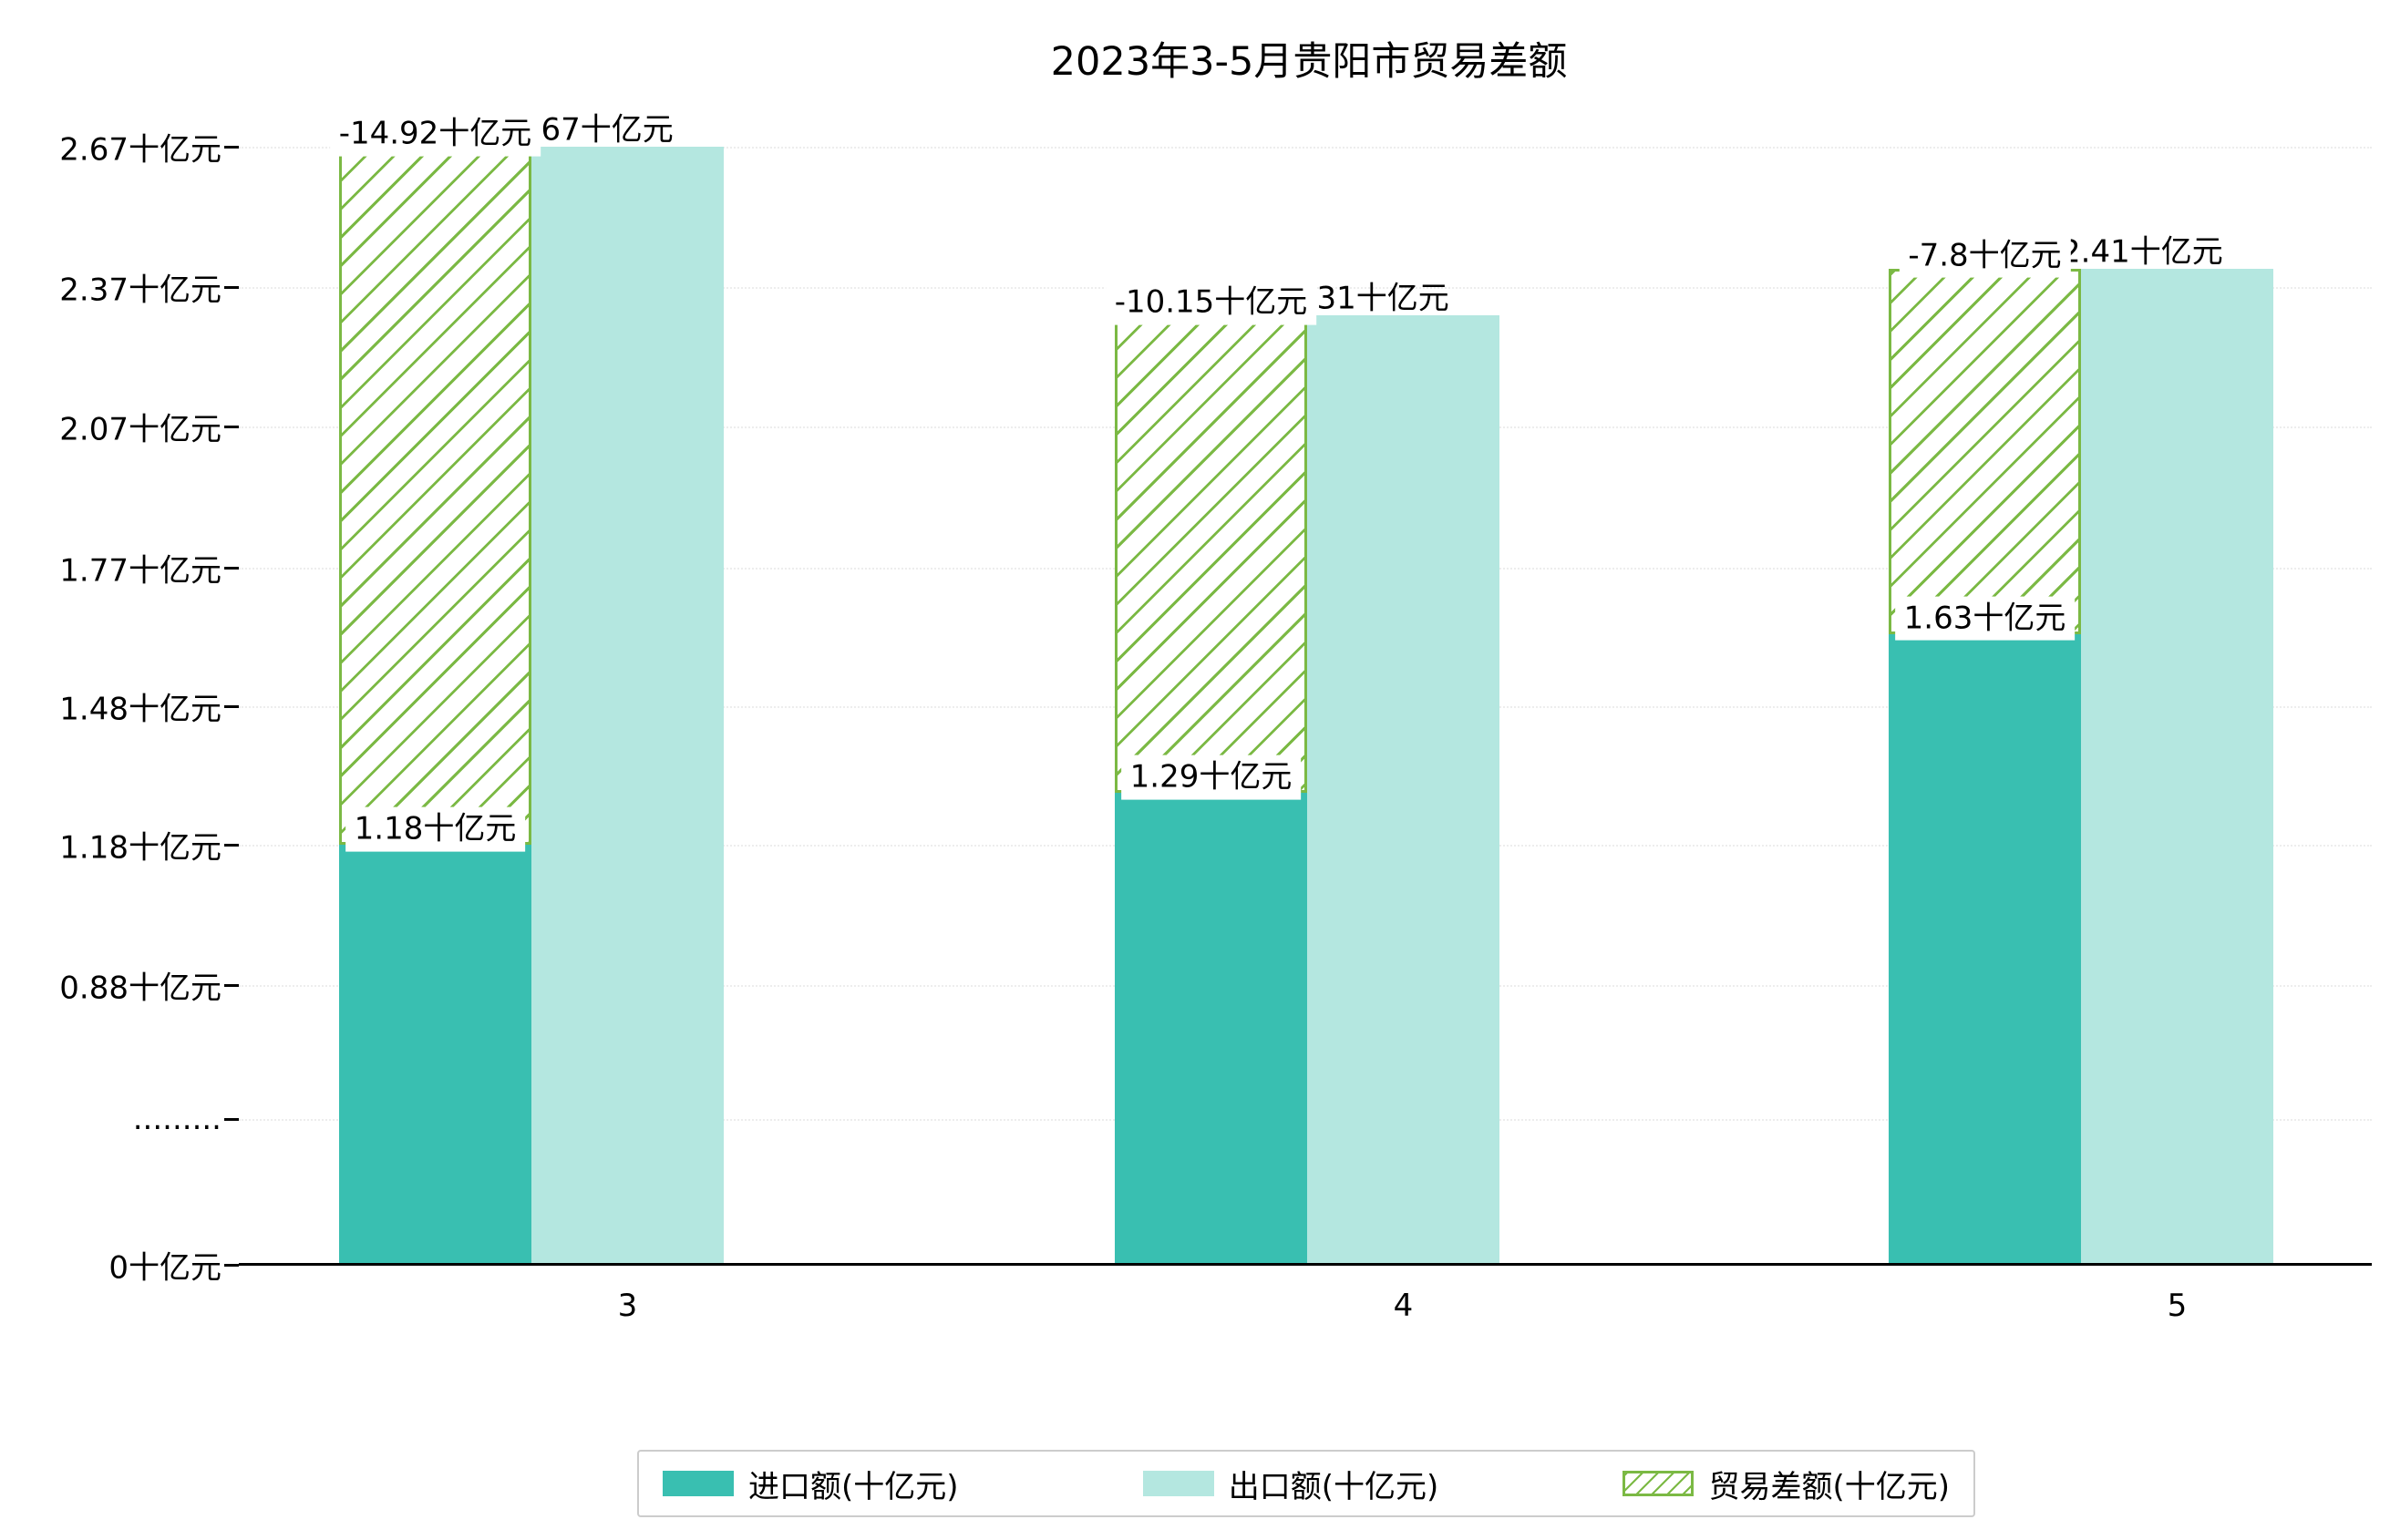 The height and width of the screenshot is (1540, 2390). I want to click on x-axis-tick-label: 5, so click(2177, 1306).